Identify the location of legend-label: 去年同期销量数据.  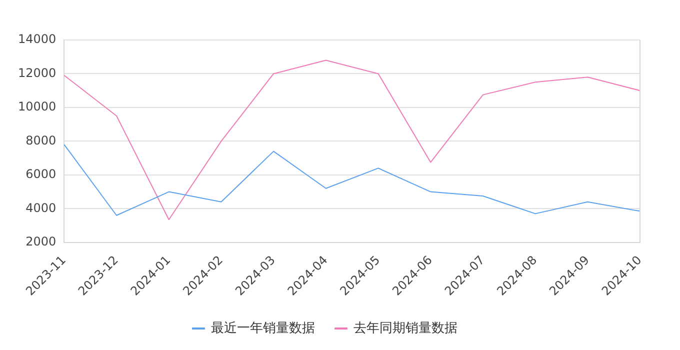
(406, 328).